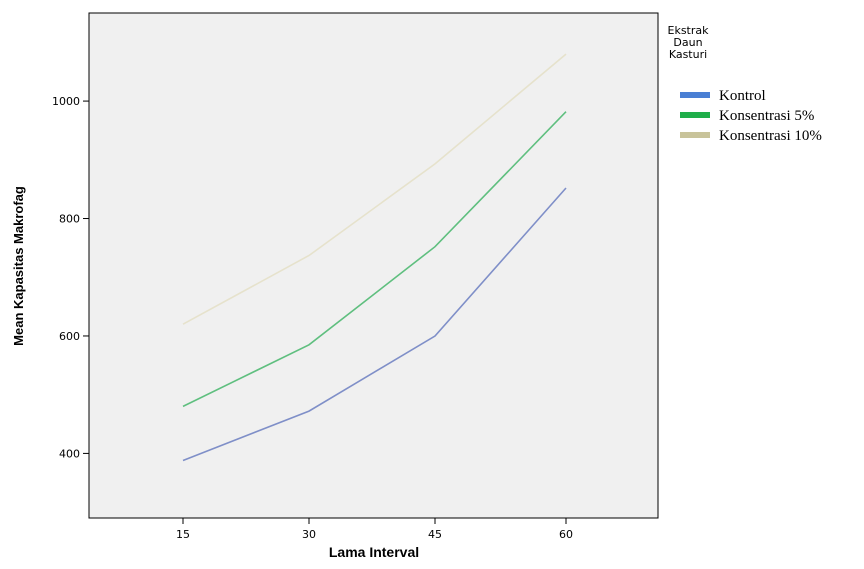 The height and width of the screenshot is (569, 864). What do you see at coordinates (66, 101) in the screenshot?
I see `y-tick-label: 1000` at bounding box center [66, 101].